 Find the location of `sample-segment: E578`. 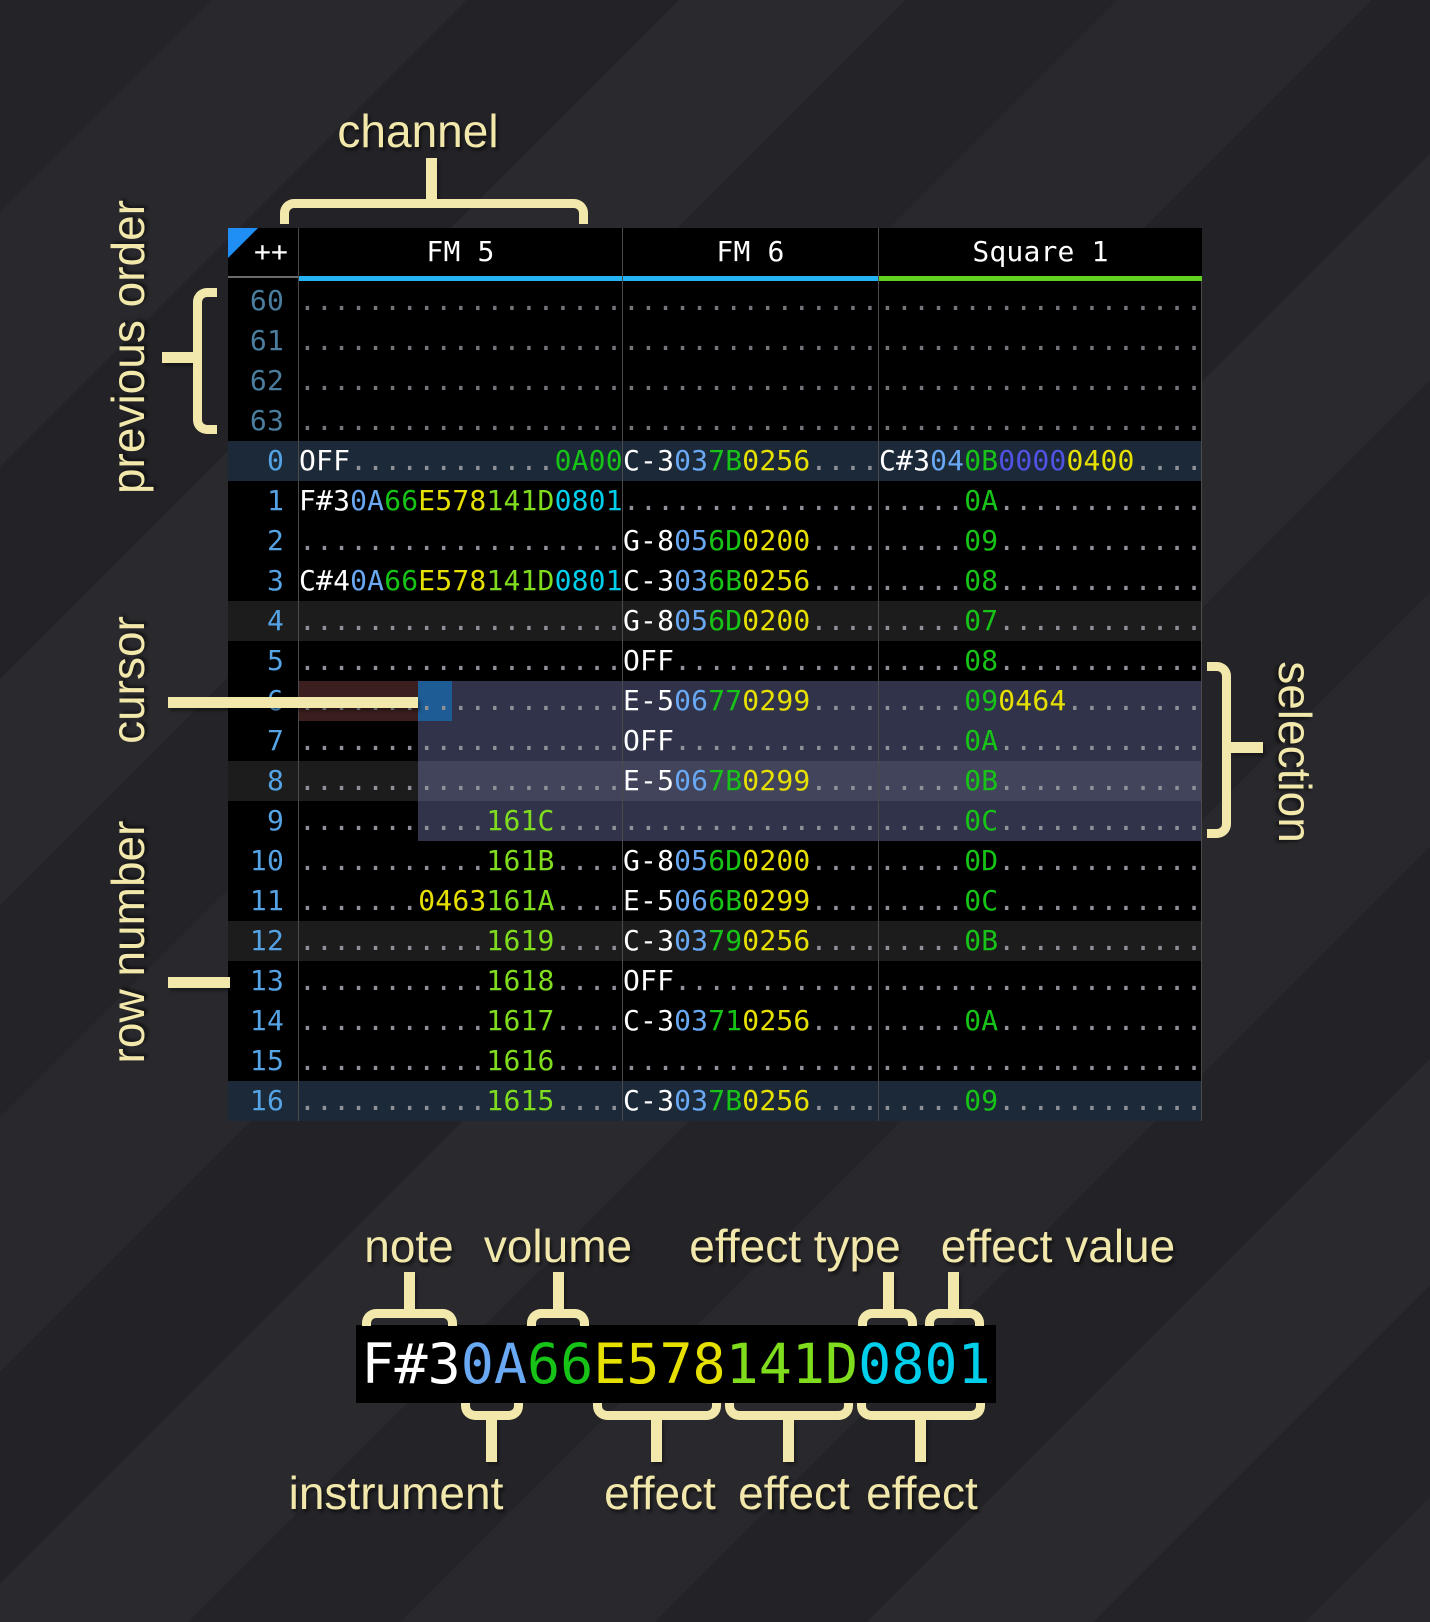

sample-segment: E578 is located at coordinates (659, 1364).